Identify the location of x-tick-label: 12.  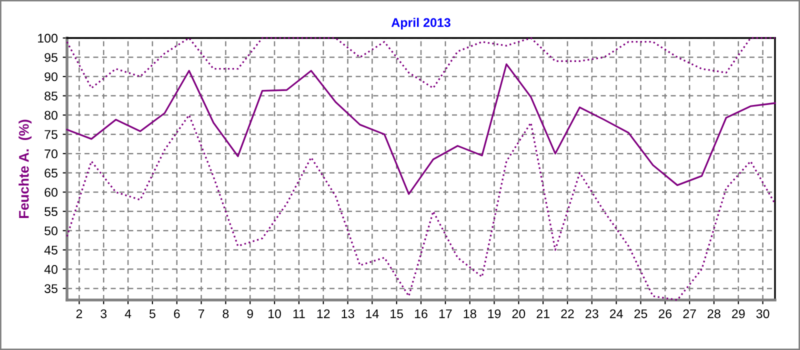
(323, 313).